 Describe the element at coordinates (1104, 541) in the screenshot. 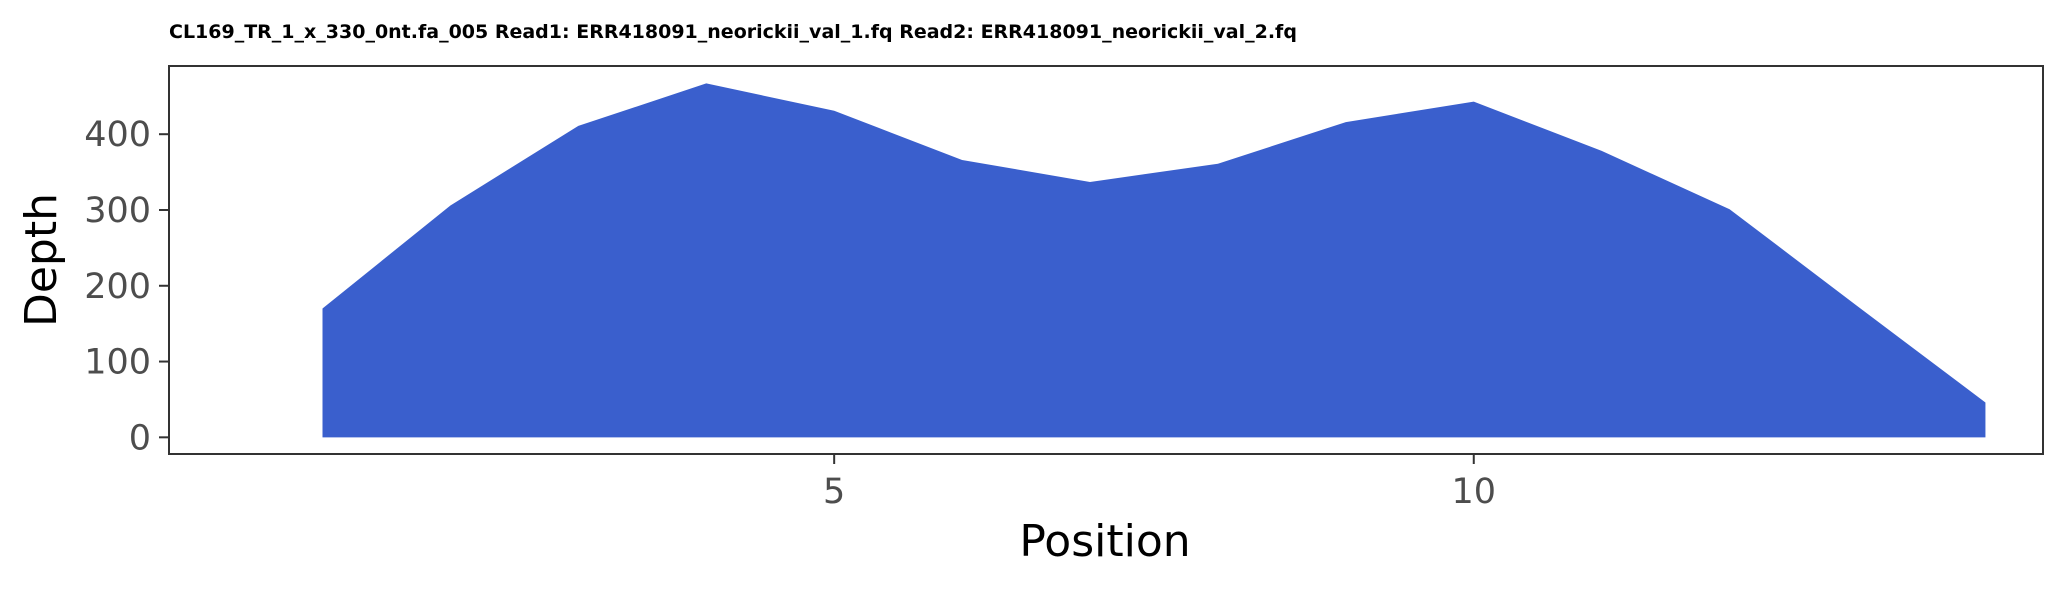

I see `x-axis-title: Position` at that location.